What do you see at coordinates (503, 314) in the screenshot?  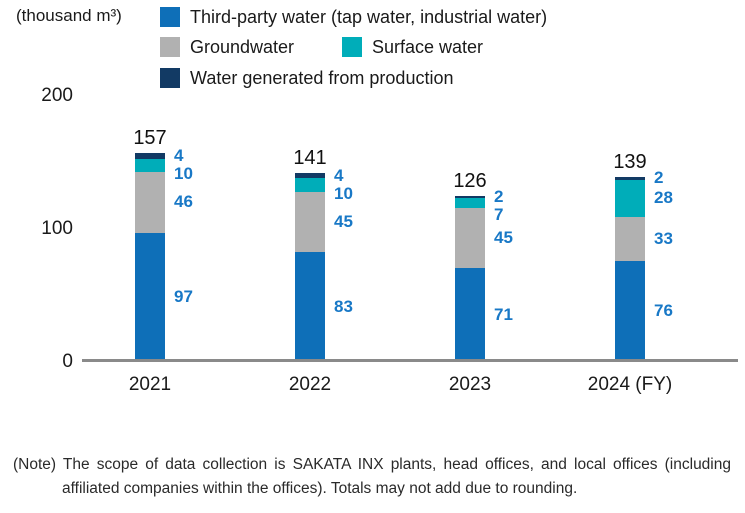 I see `segment-value-label: 71` at bounding box center [503, 314].